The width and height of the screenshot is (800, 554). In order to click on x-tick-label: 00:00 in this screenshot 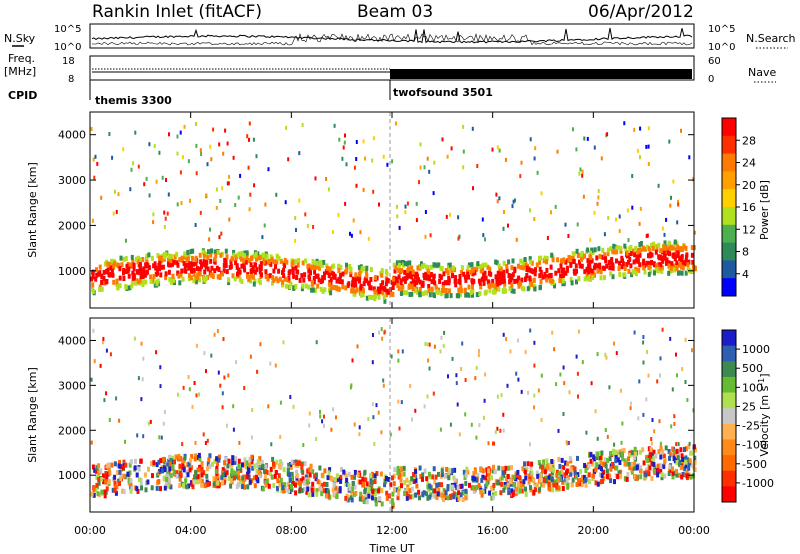, I will do `click(694, 530)`.